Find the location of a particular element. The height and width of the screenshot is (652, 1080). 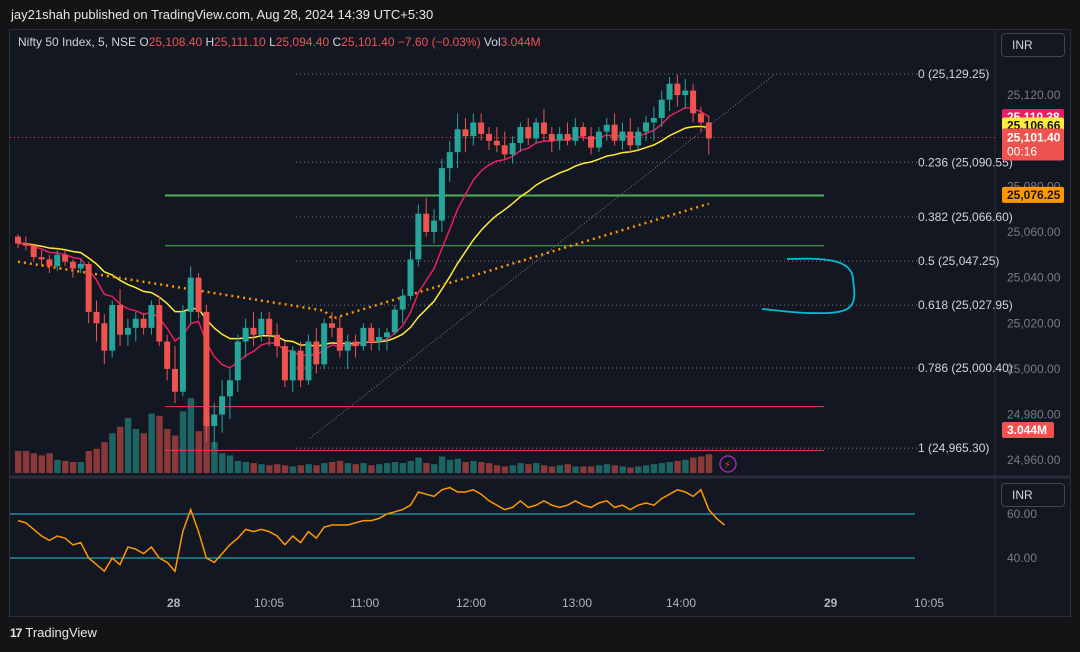

alert-icon is located at coordinates (728, 464).